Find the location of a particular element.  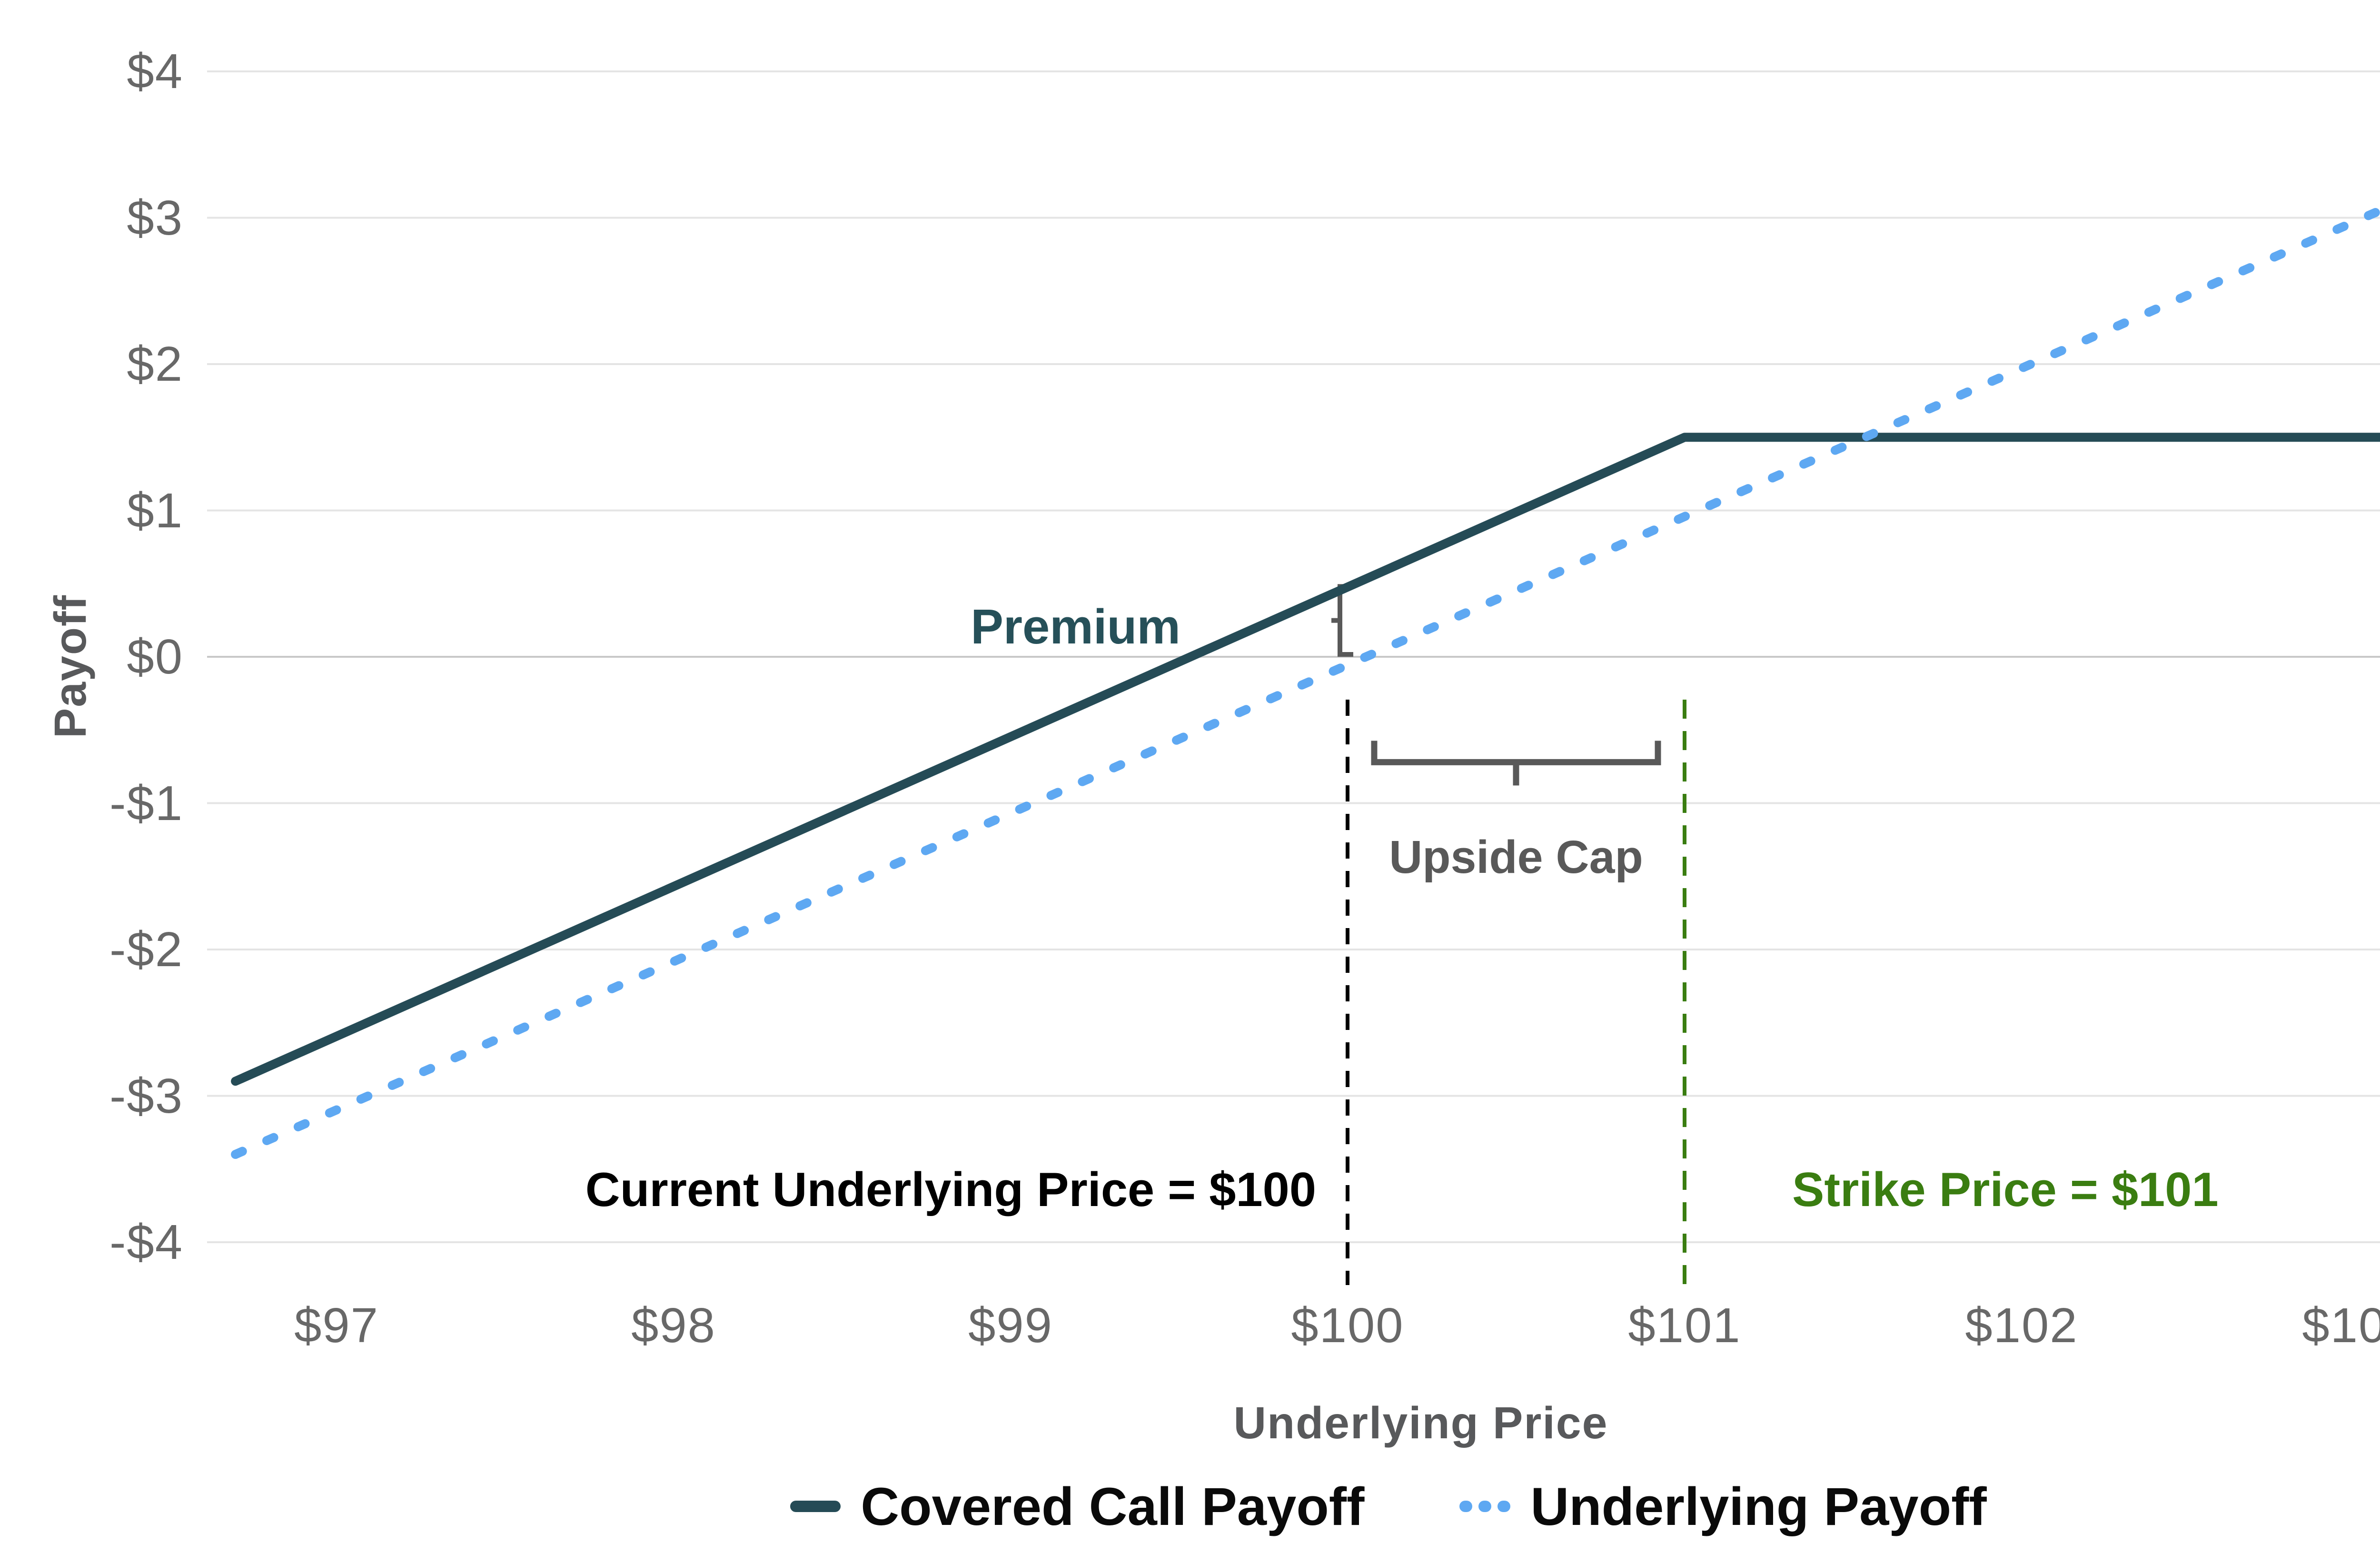

legend-label-underlying: Underlying Payoff is located at coordinates (1758, 1506).